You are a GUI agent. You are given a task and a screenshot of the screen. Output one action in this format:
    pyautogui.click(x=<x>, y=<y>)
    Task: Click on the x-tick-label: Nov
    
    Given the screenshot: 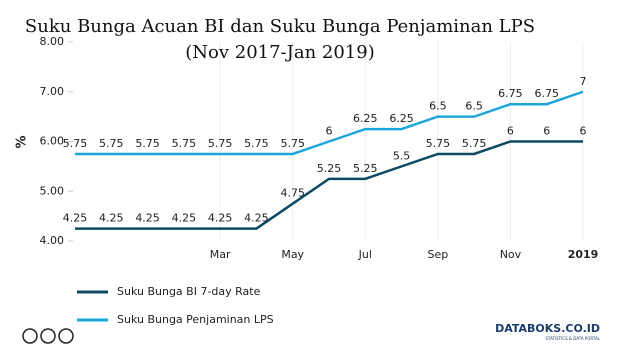 What is the action you would take?
    pyautogui.click(x=511, y=254)
    